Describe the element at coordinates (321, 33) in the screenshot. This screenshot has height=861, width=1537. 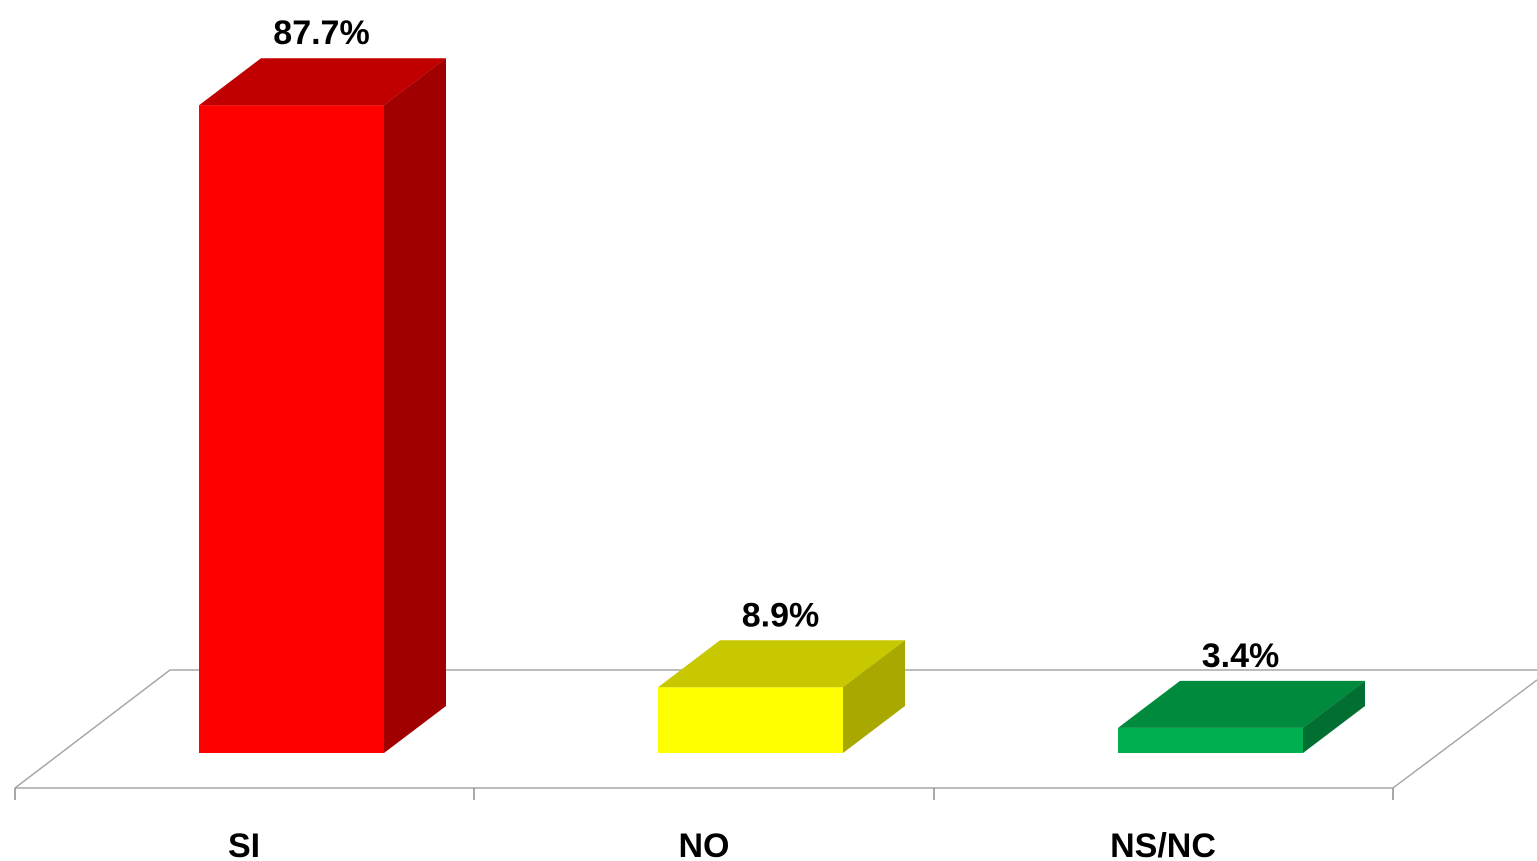
I see `data-label: 87.7%` at that location.